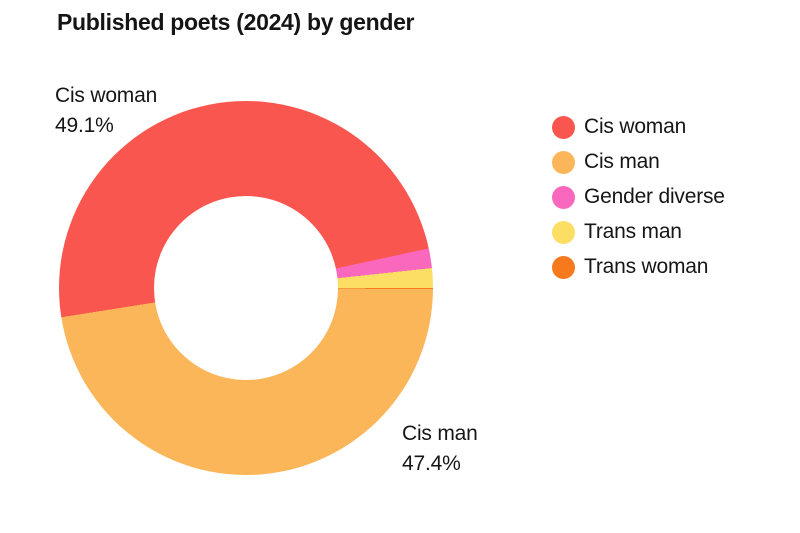  What do you see at coordinates (440, 433) in the screenshot?
I see `callout-cis-man-label: Cis man` at bounding box center [440, 433].